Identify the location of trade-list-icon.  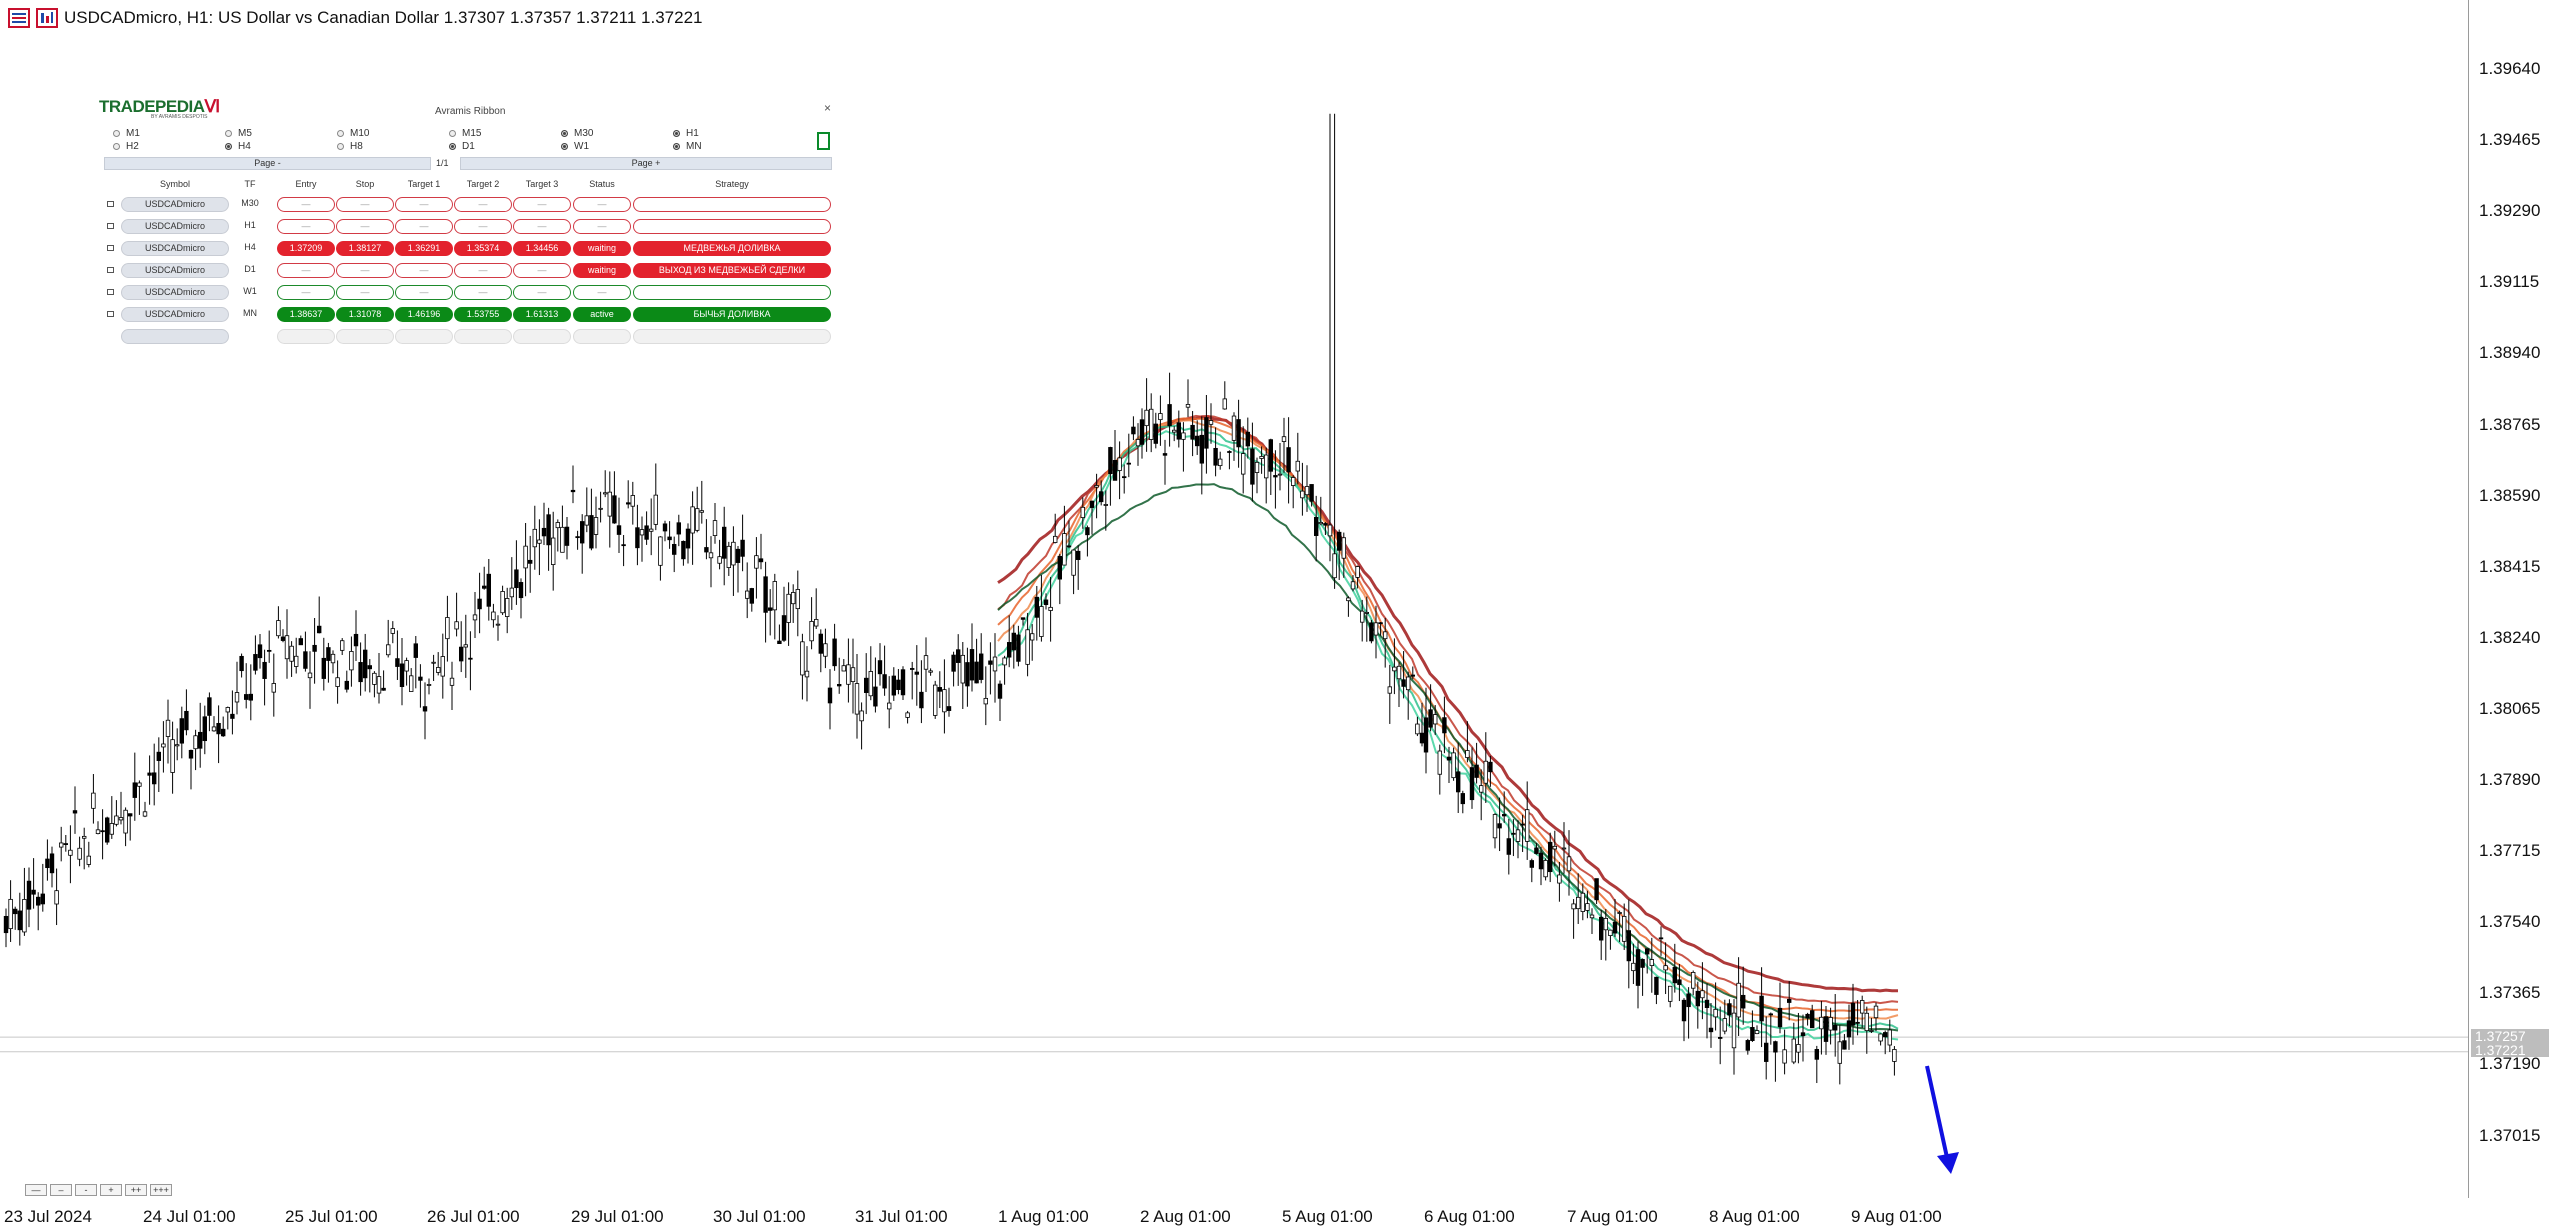
(19, 18).